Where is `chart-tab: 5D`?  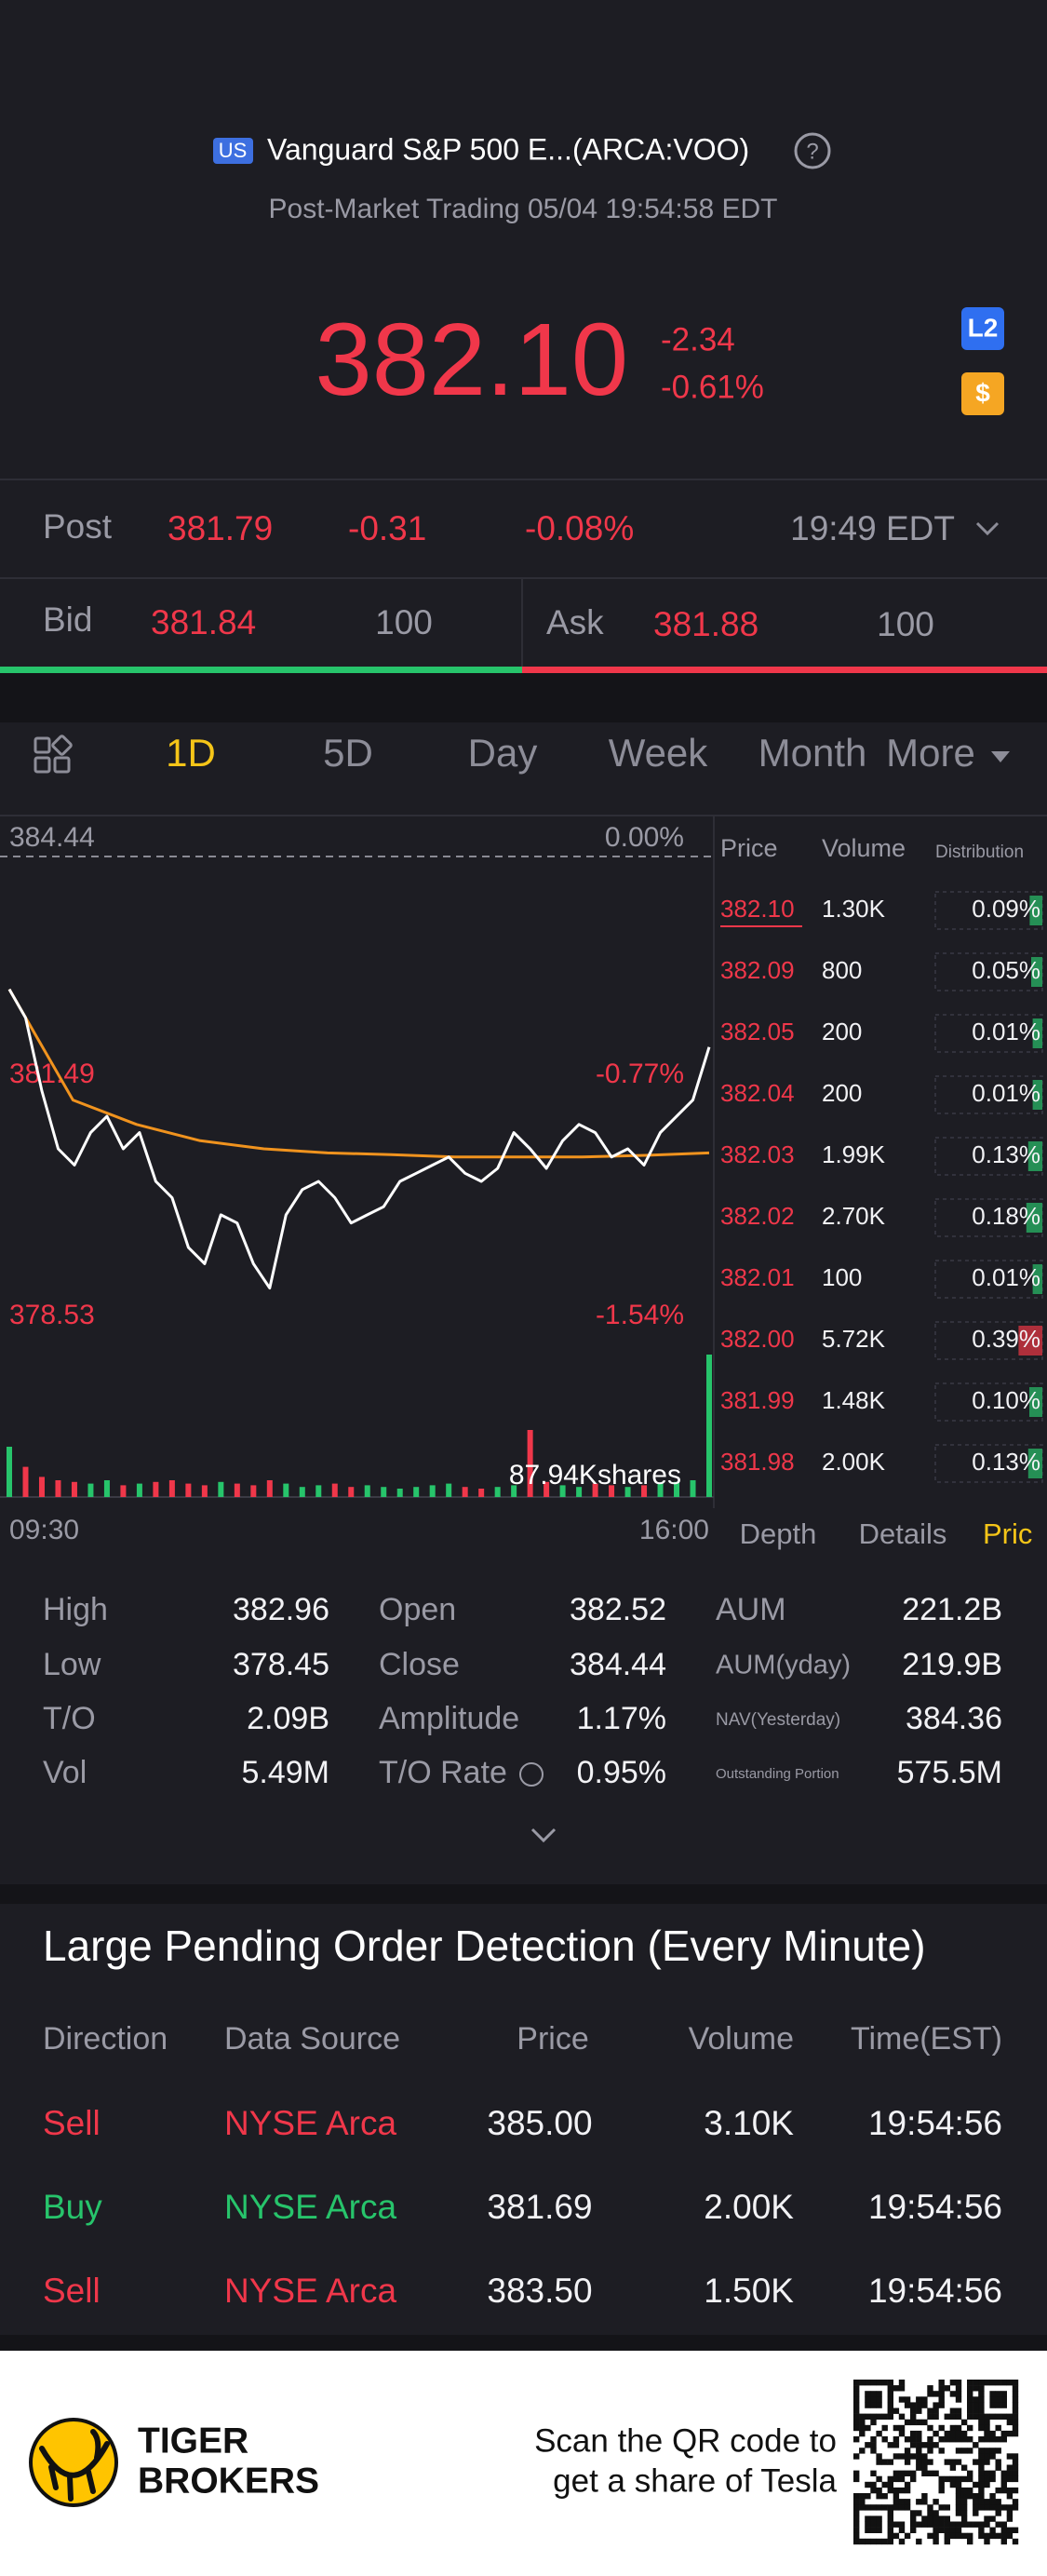
chart-tab: 5D is located at coordinates (348, 753).